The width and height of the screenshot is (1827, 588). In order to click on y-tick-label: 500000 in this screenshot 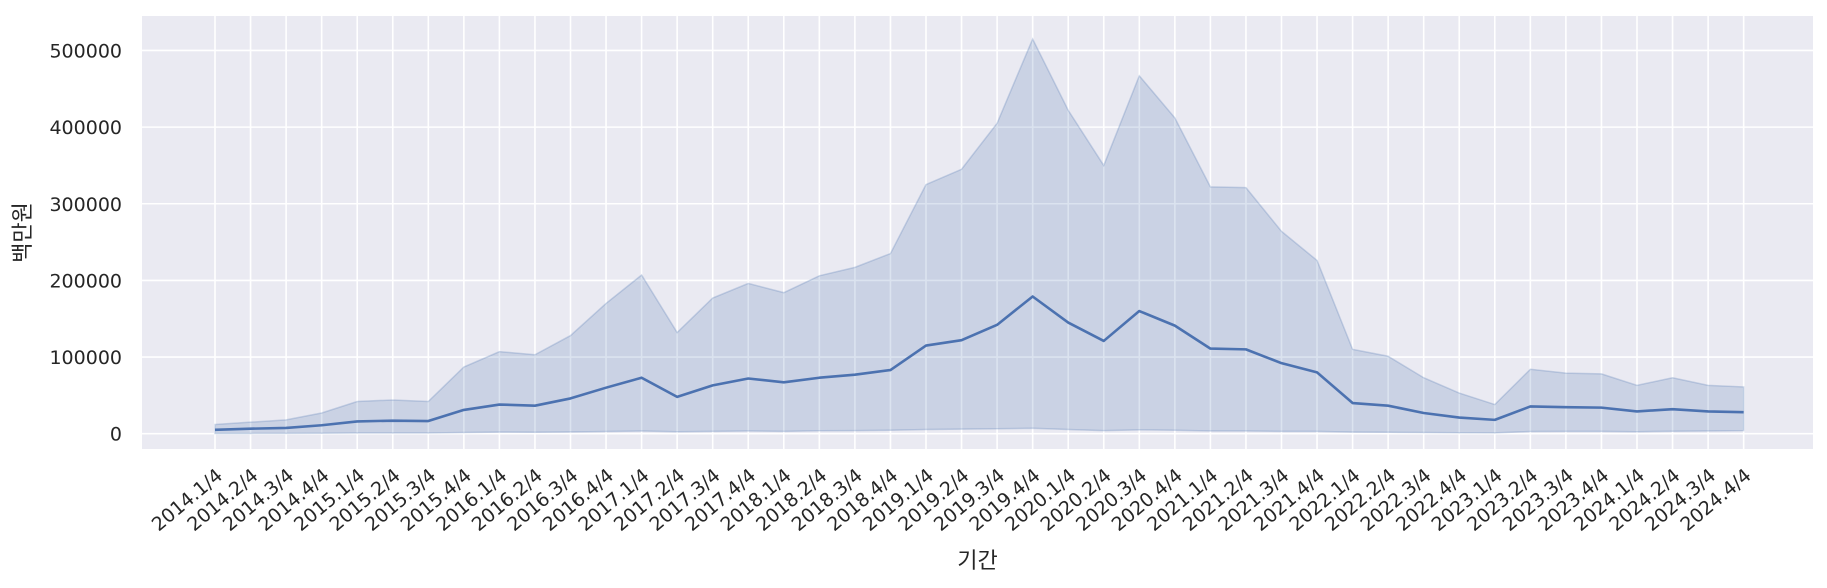, I will do `click(85, 51)`.